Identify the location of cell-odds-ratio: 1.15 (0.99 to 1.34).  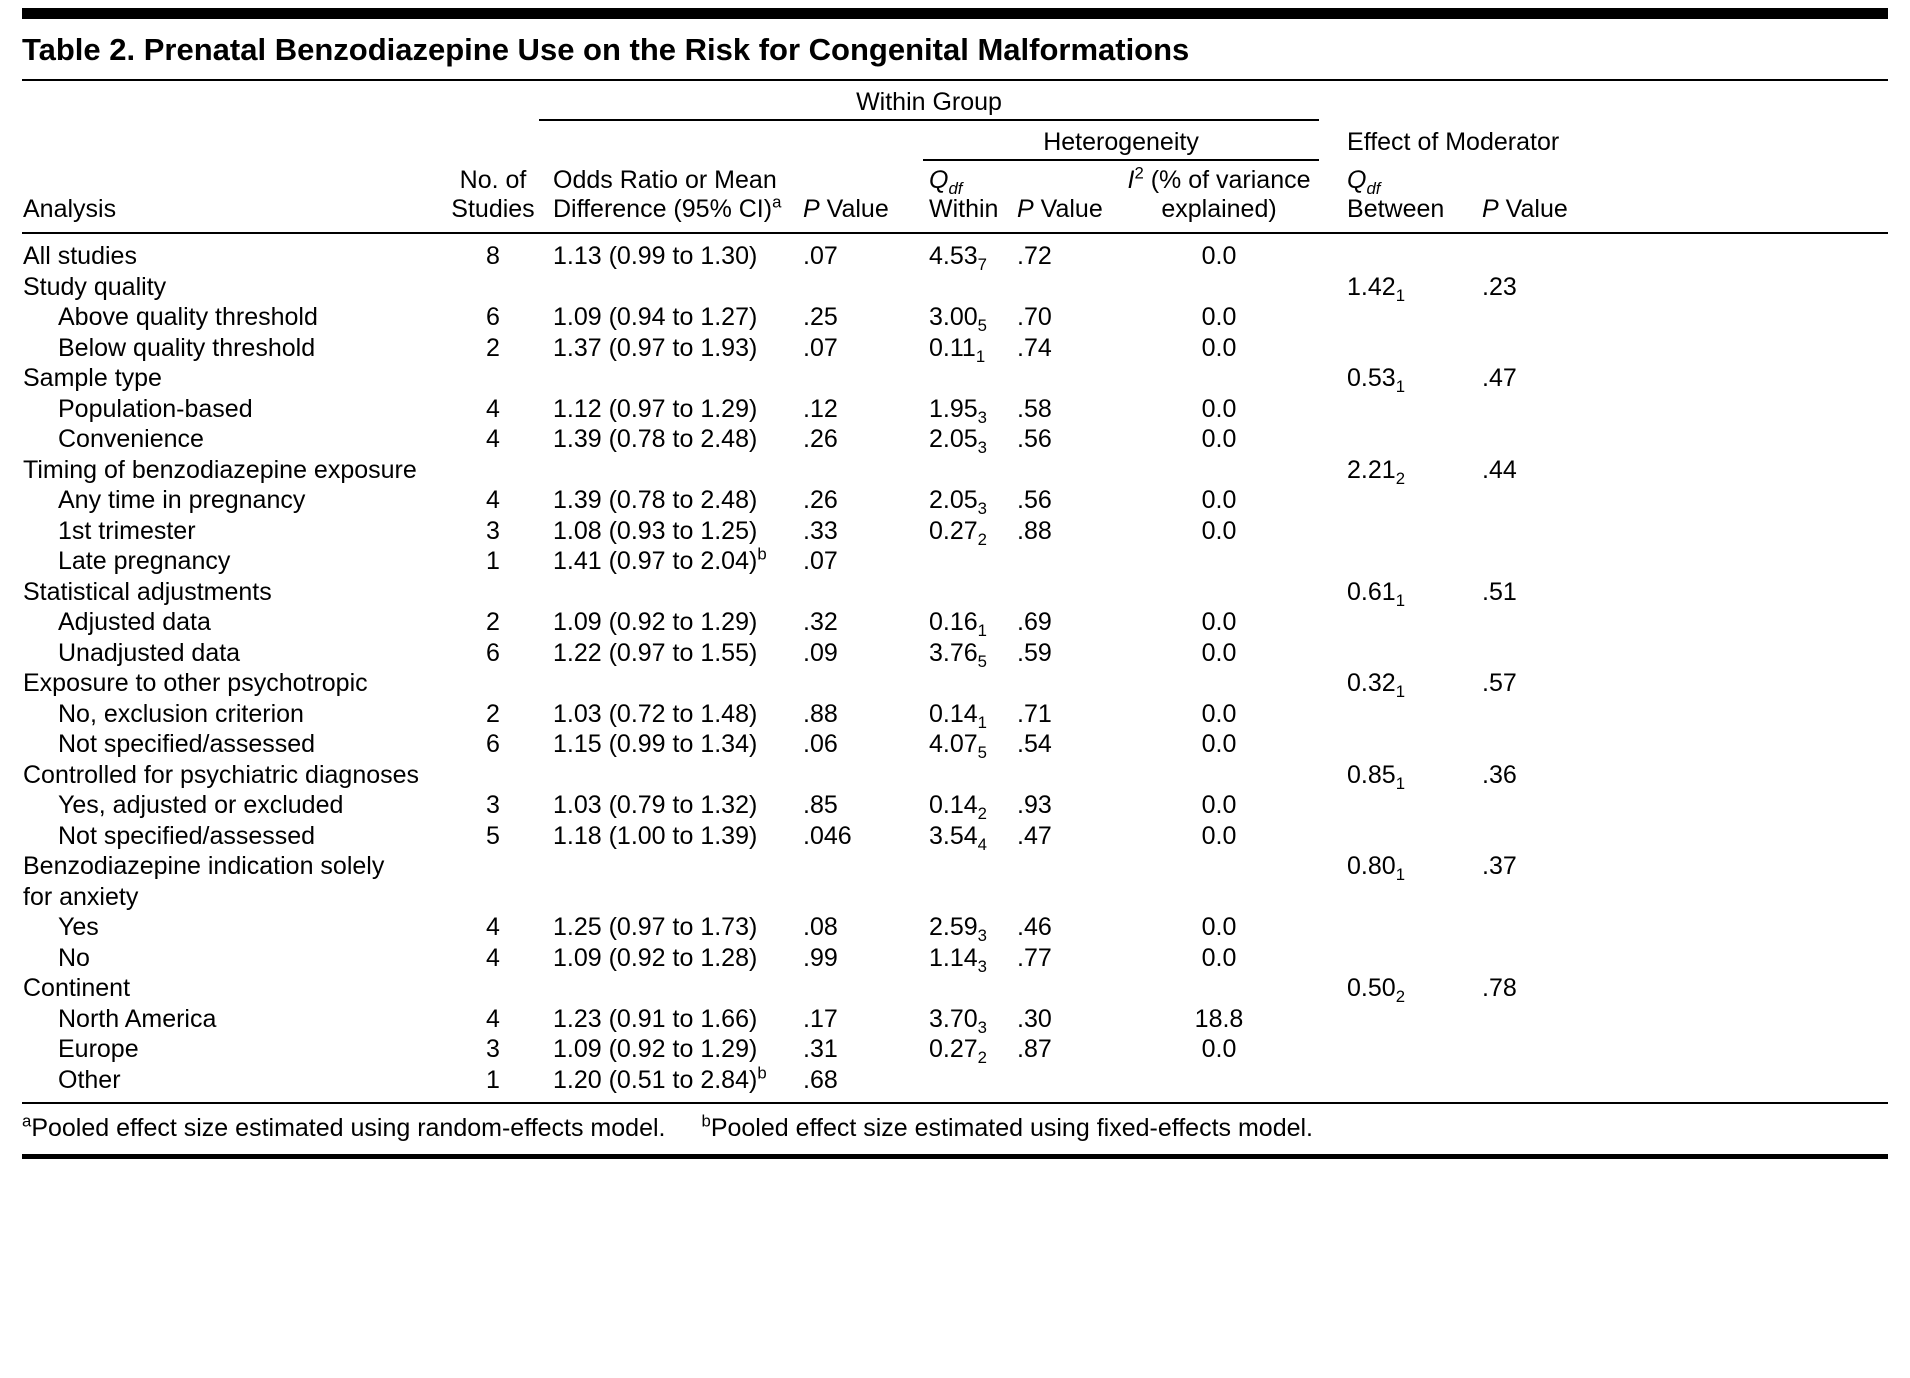
(655, 744).